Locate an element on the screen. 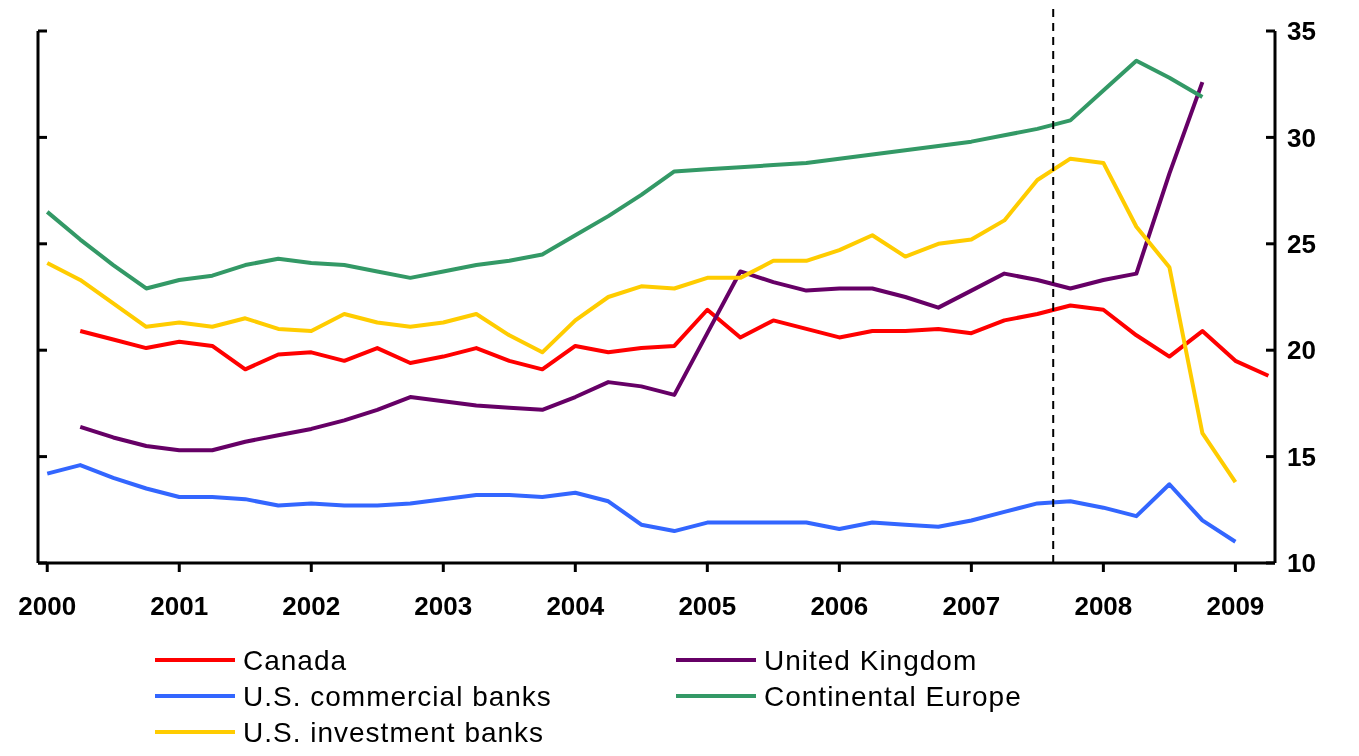 Image resolution: width=1359 pixels, height=756 pixels. y-tick-label: 25 is located at coordinates (1301, 243).